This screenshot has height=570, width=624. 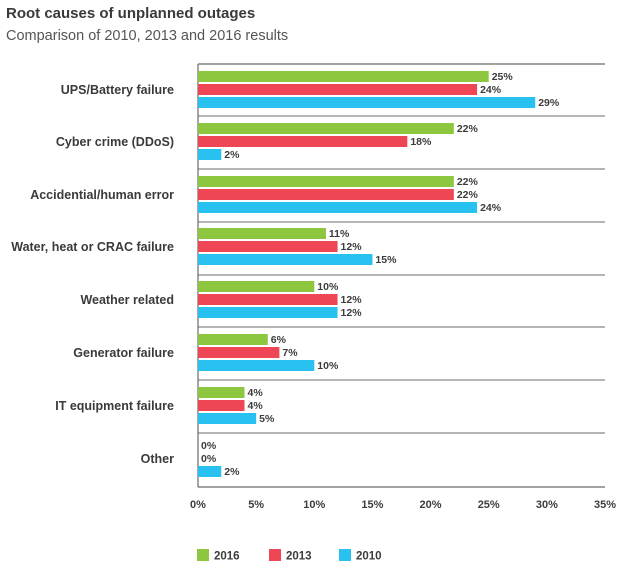 What do you see at coordinates (345, 555) in the screenshot?
I see `legend-swatch-2010` at bounding box center [345, 555].